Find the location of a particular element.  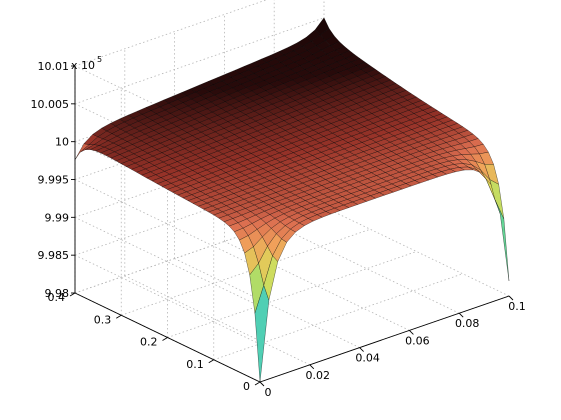

z-tick-label: 10 is located at coordinates (62, 142).